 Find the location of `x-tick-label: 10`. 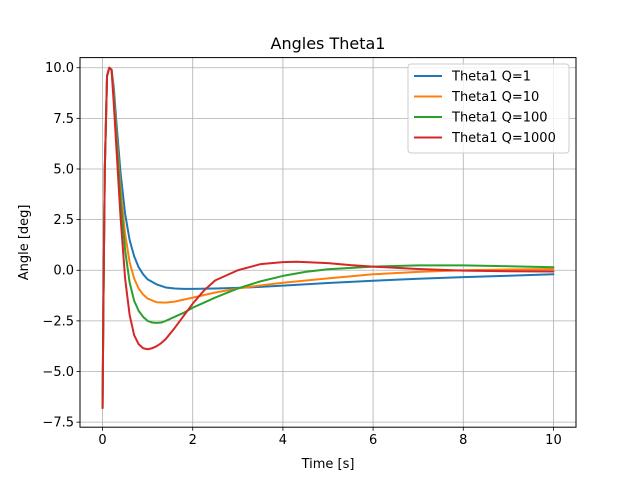

x-tick-label: 10 is located at coordinates (553, 440).